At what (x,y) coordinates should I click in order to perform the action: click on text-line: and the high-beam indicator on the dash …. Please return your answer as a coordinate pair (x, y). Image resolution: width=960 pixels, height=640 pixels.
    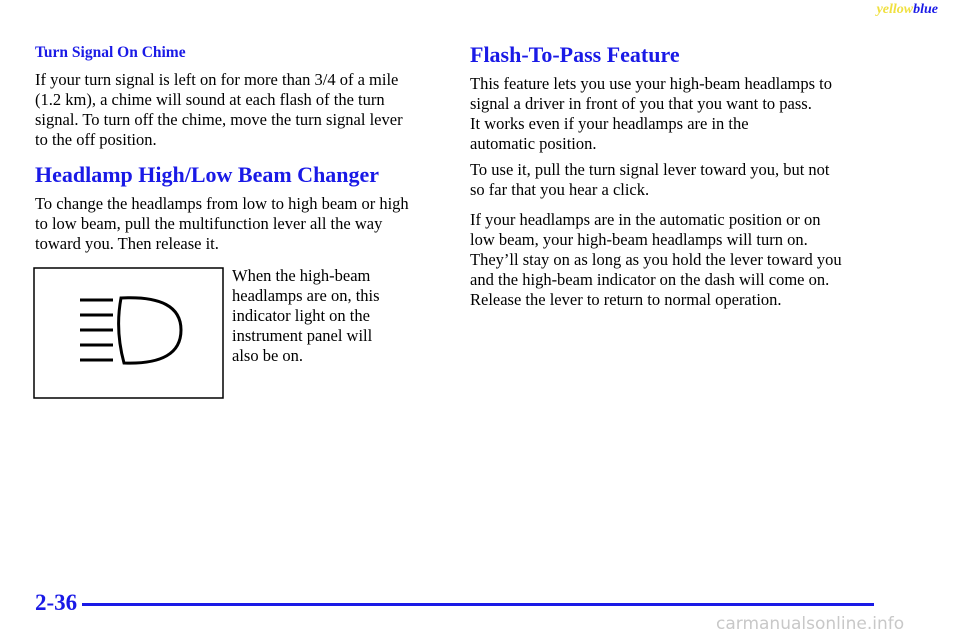
    Looking at the image, I should click on (650, 279).